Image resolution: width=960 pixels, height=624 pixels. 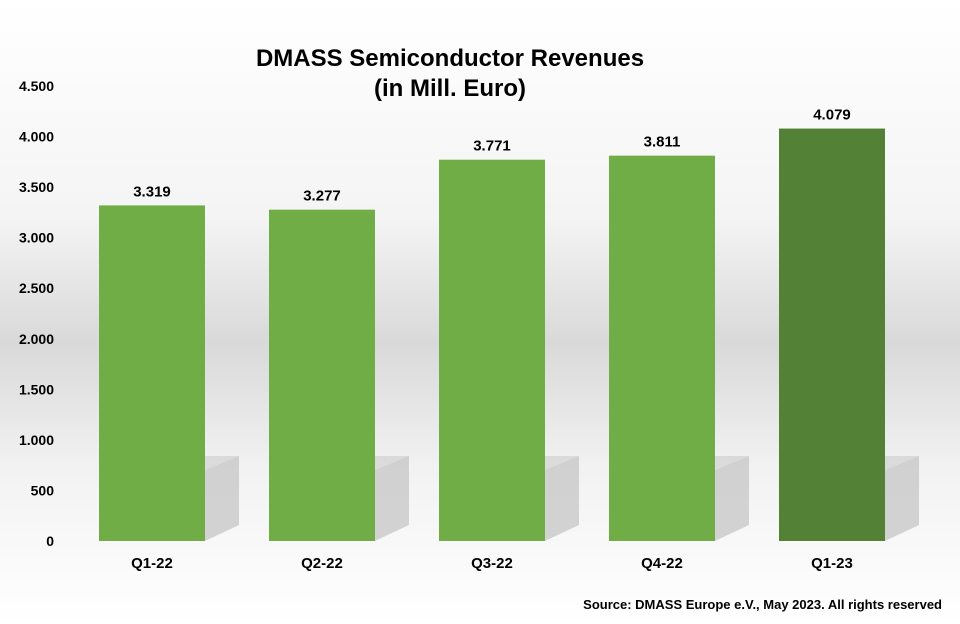 What do you see at coordinates (450, 88) in the screenshot?
I see `chart-title-line2: (in Mill. Euro)` at bounding box center [450, 88].